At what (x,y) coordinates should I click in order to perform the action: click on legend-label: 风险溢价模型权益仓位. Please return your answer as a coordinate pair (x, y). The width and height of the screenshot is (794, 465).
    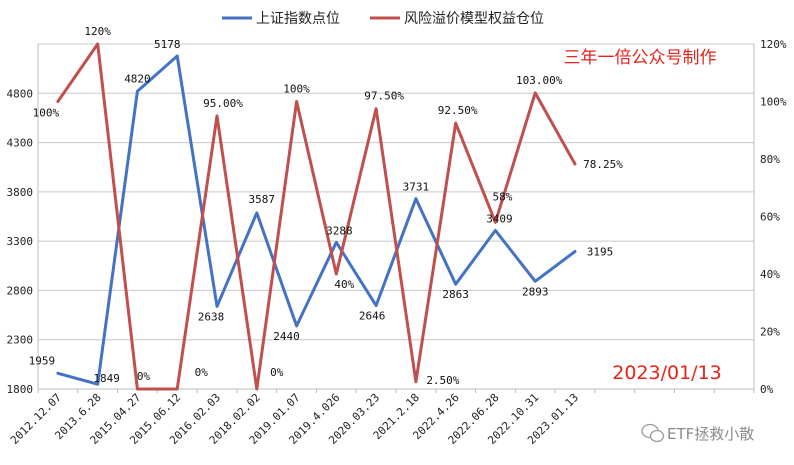
    Looking at the image, I should click on (474, 19).